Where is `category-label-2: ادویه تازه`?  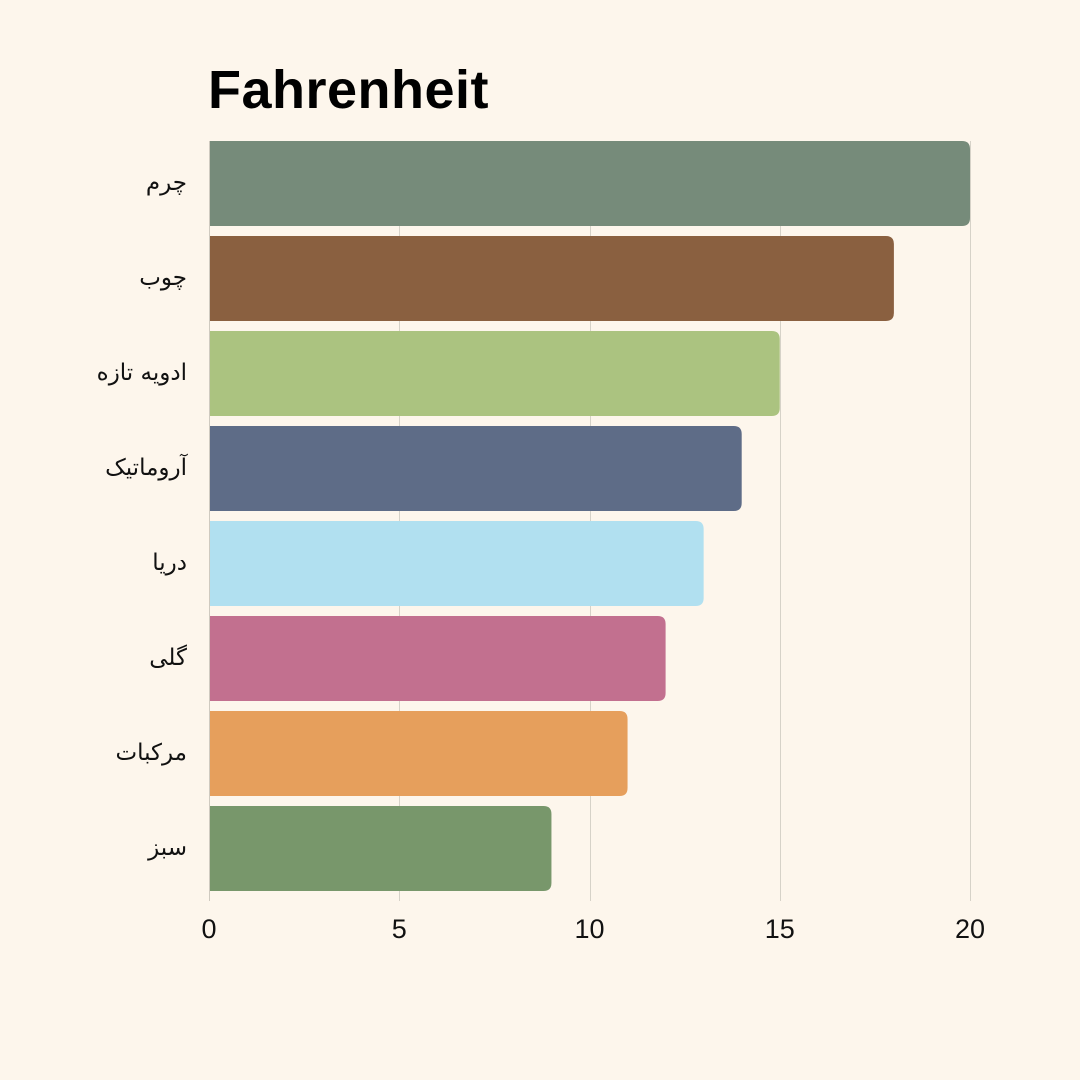
category-label-2: ادویه تازه is located at coordinates (142, 373).